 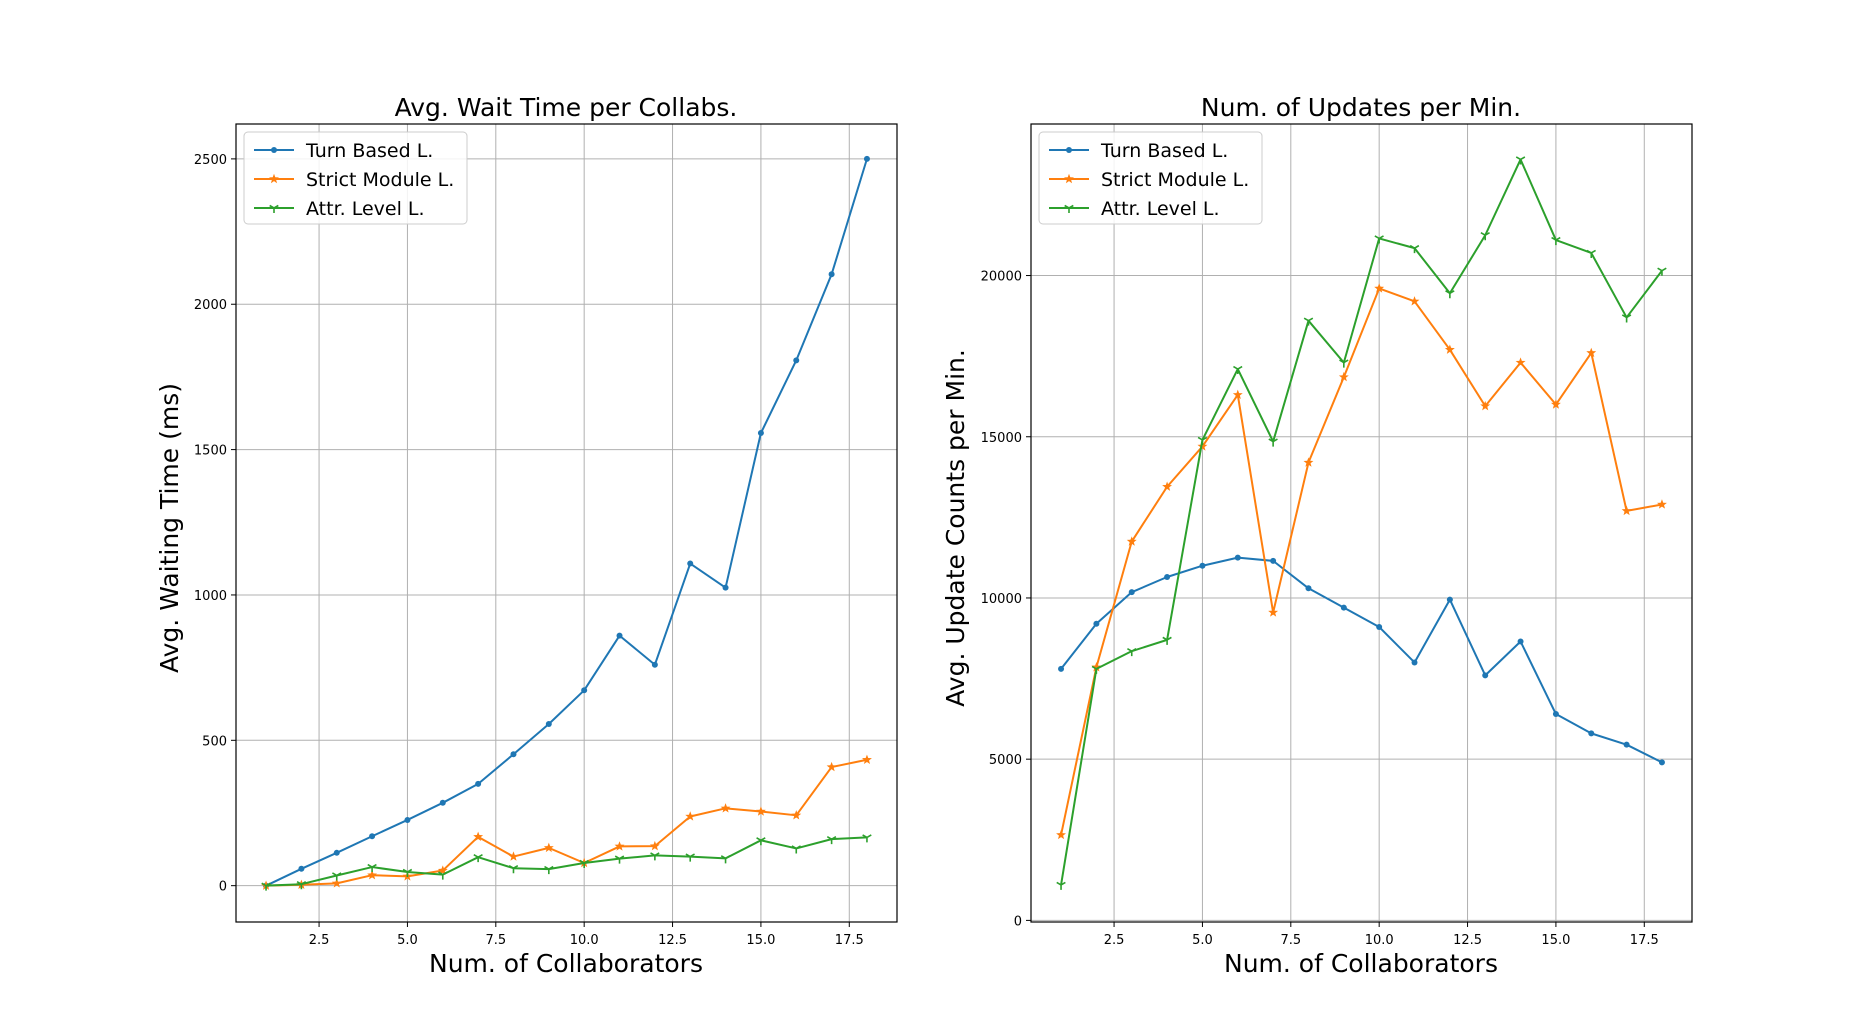 I want to click on legend-label: Turn Based L., so click(x=1164, y=151).